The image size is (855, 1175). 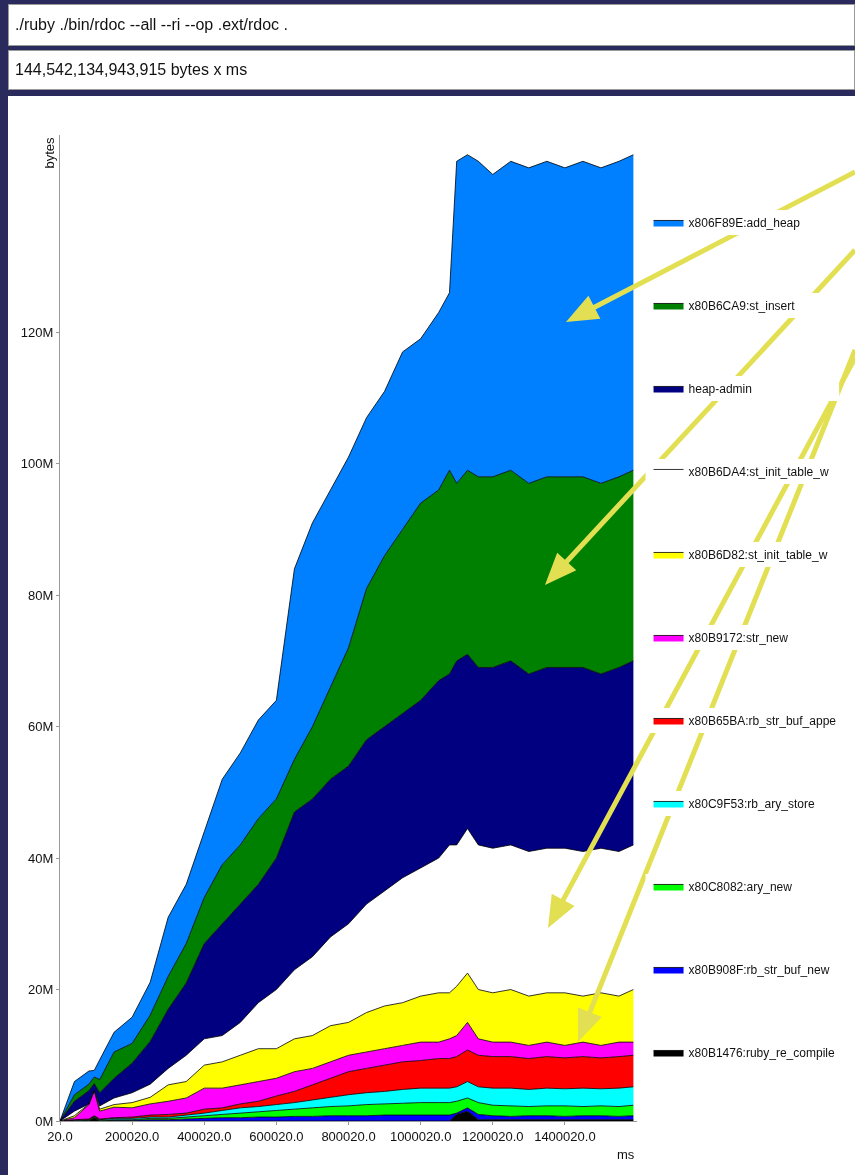 I want to click on x-axis-title: ms, so click(x=626, y=1154).